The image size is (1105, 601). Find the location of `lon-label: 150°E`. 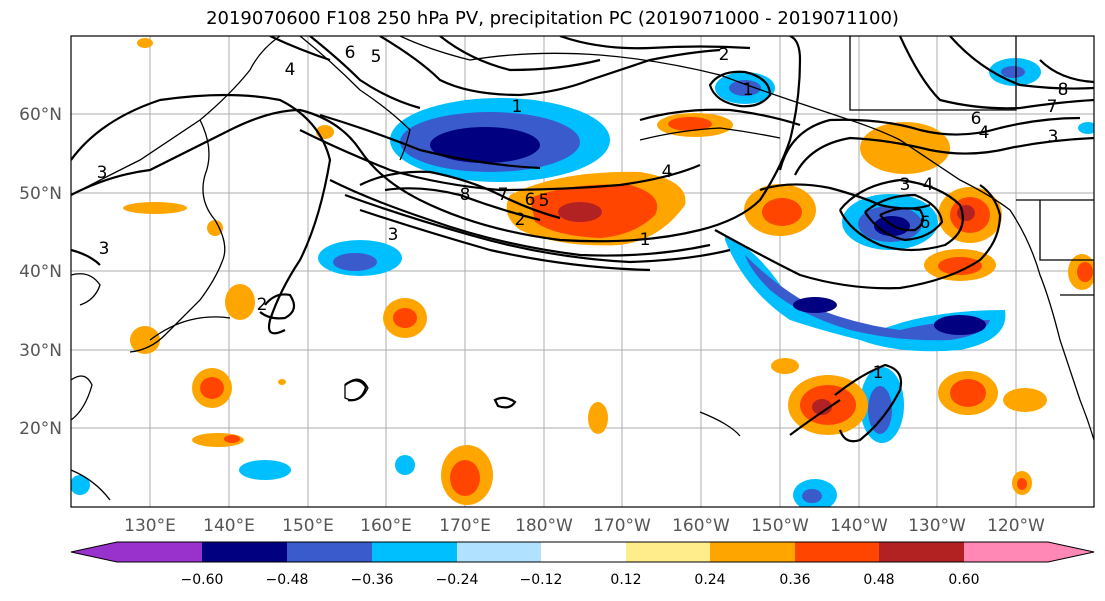

lon-label: 150°E is located at coordinates (308, 526).